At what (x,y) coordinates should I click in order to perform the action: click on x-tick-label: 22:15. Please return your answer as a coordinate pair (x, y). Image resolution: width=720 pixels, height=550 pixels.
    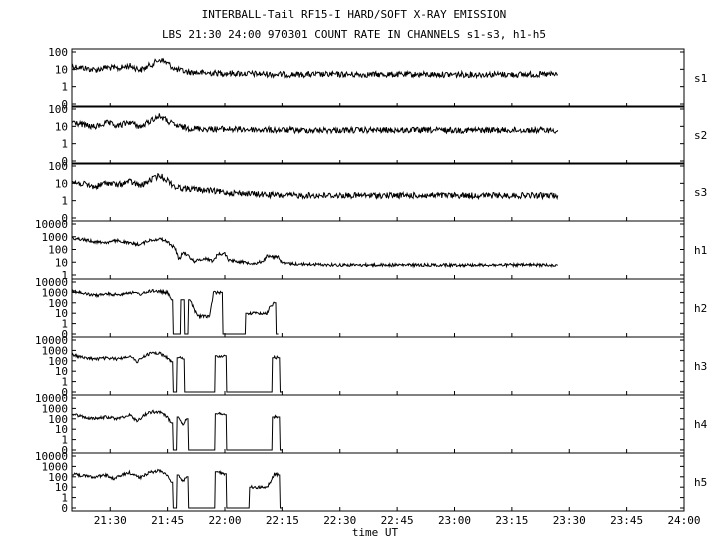
    Looking at the image, I should click on (282, 520).